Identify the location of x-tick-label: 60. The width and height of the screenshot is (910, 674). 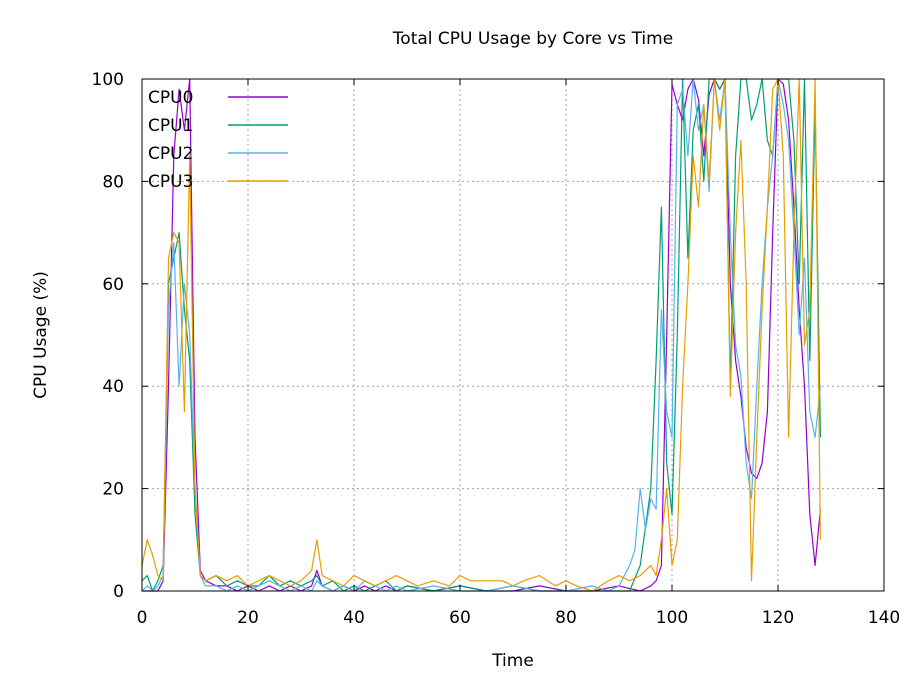
(460, 618).